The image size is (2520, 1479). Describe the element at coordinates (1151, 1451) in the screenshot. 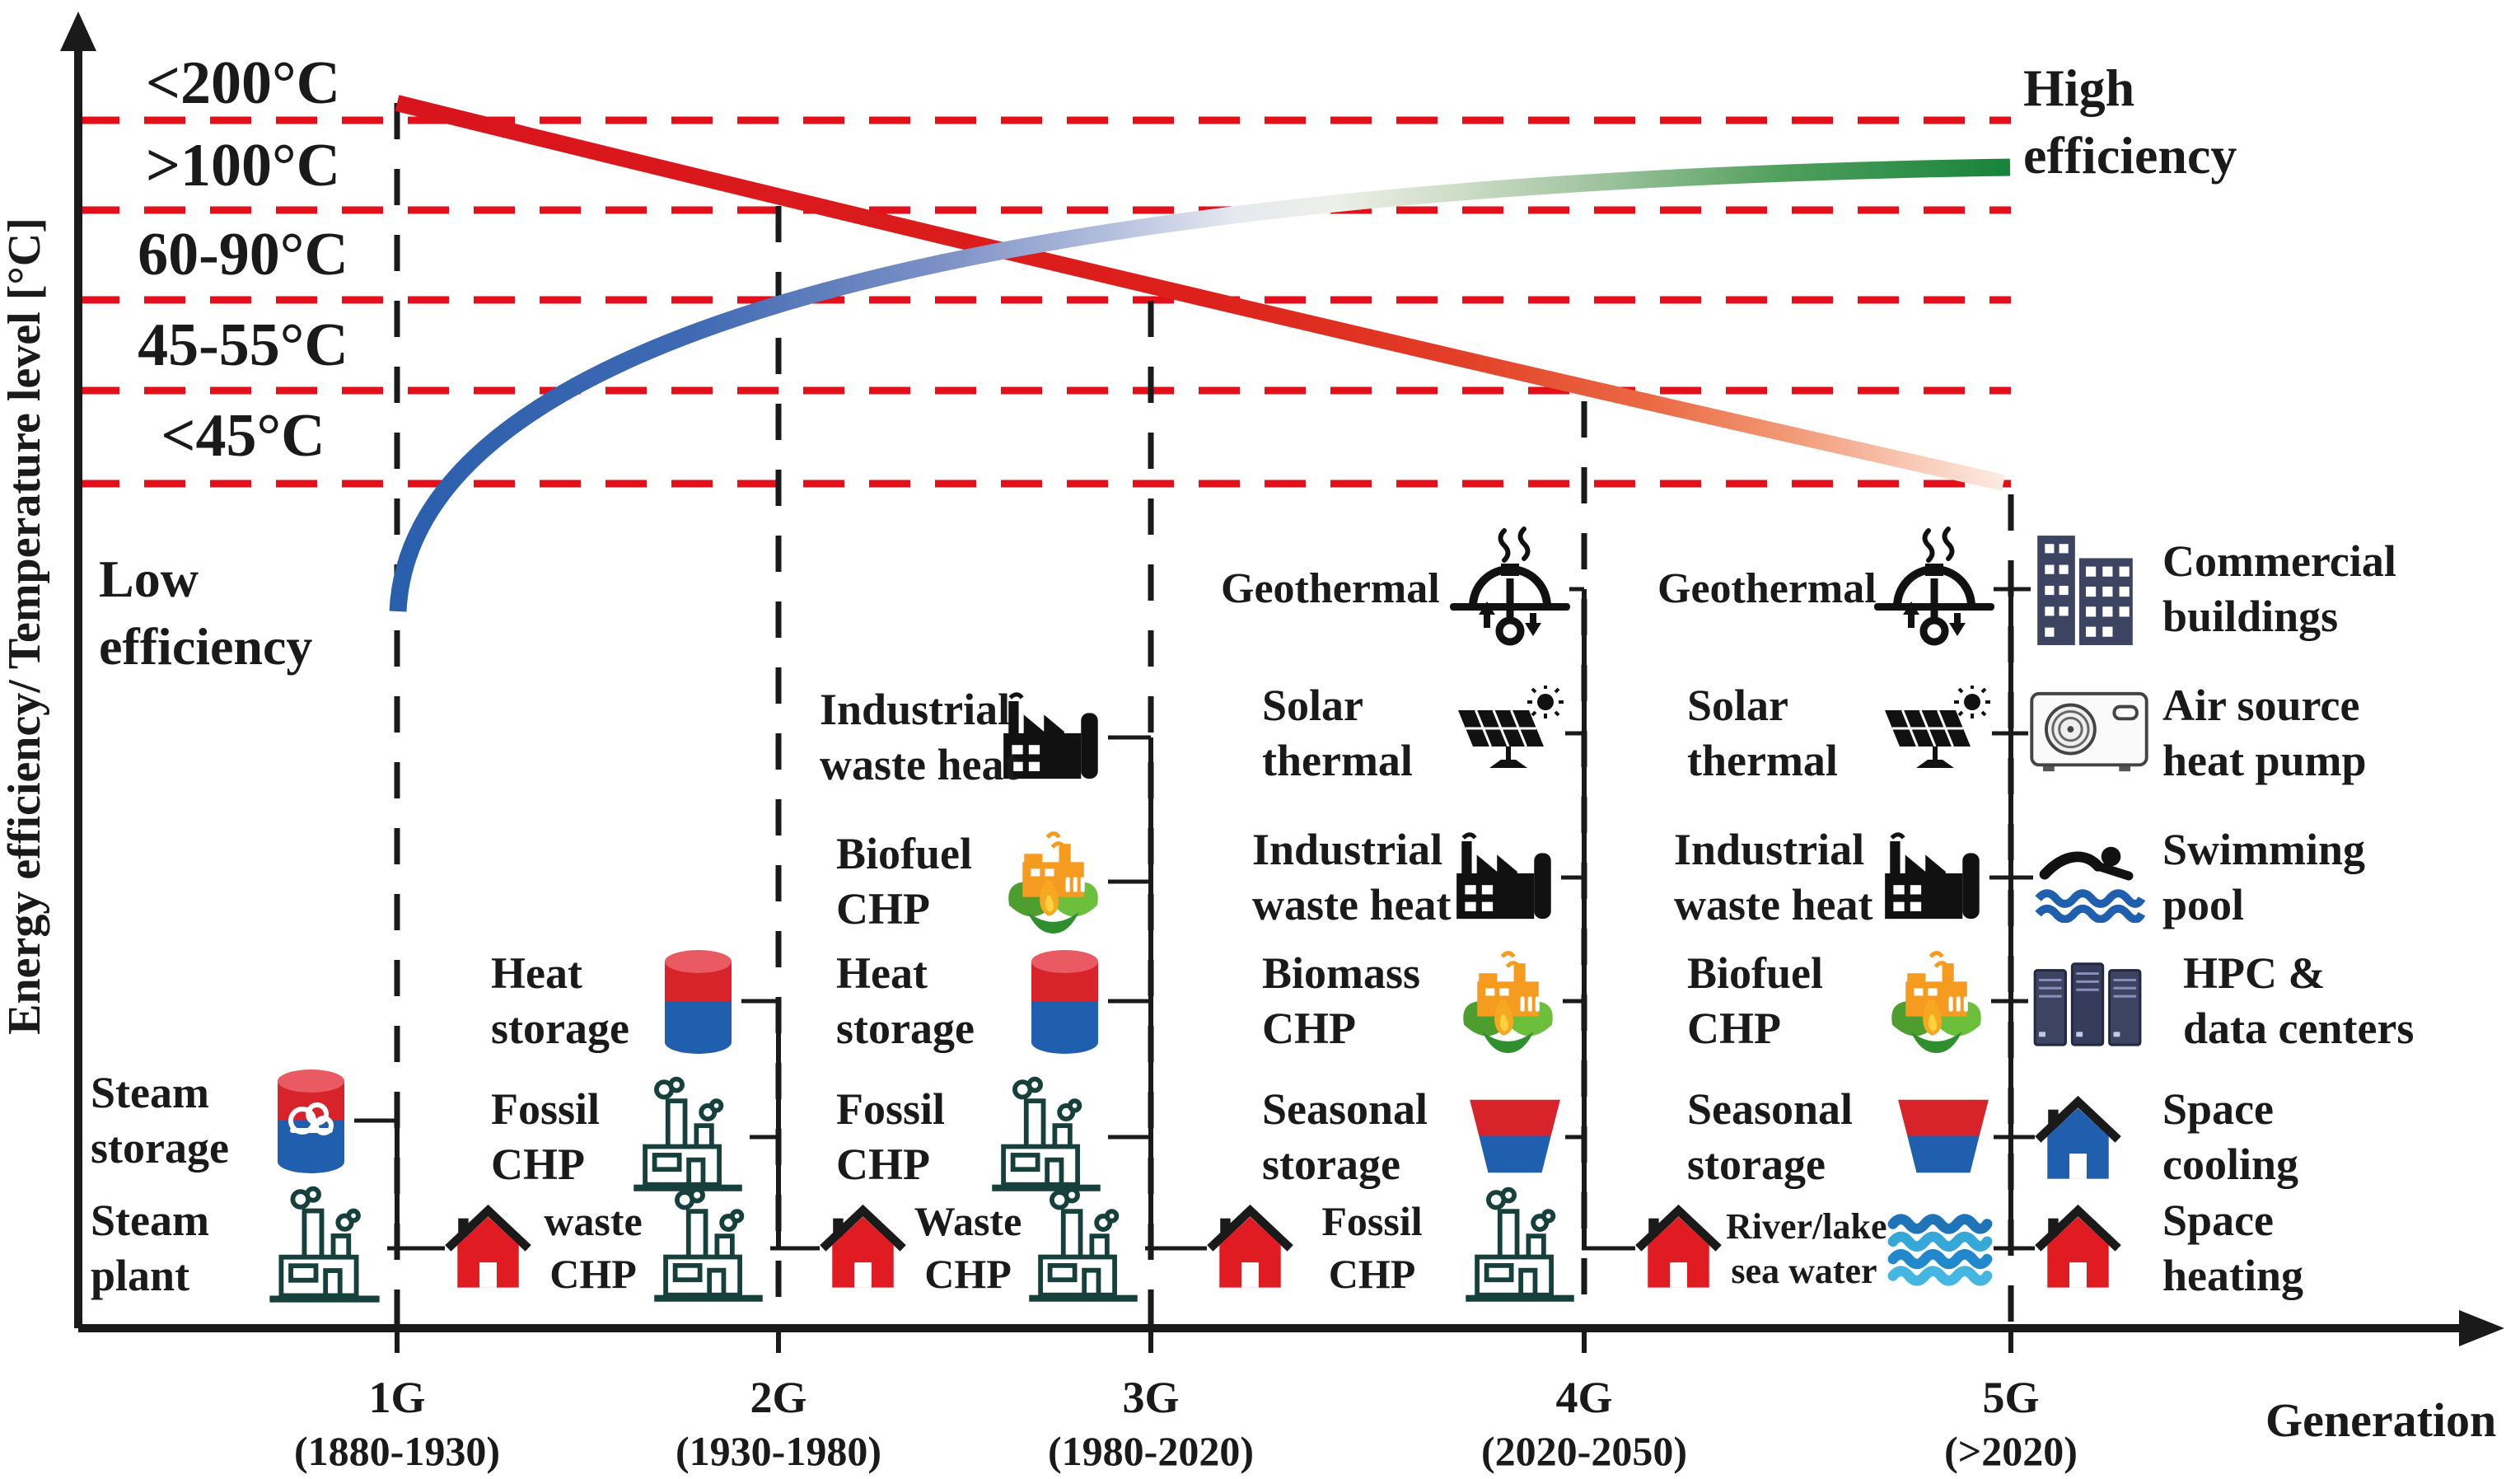

I see `gen-3g-period: (1980-2020)` at that location.